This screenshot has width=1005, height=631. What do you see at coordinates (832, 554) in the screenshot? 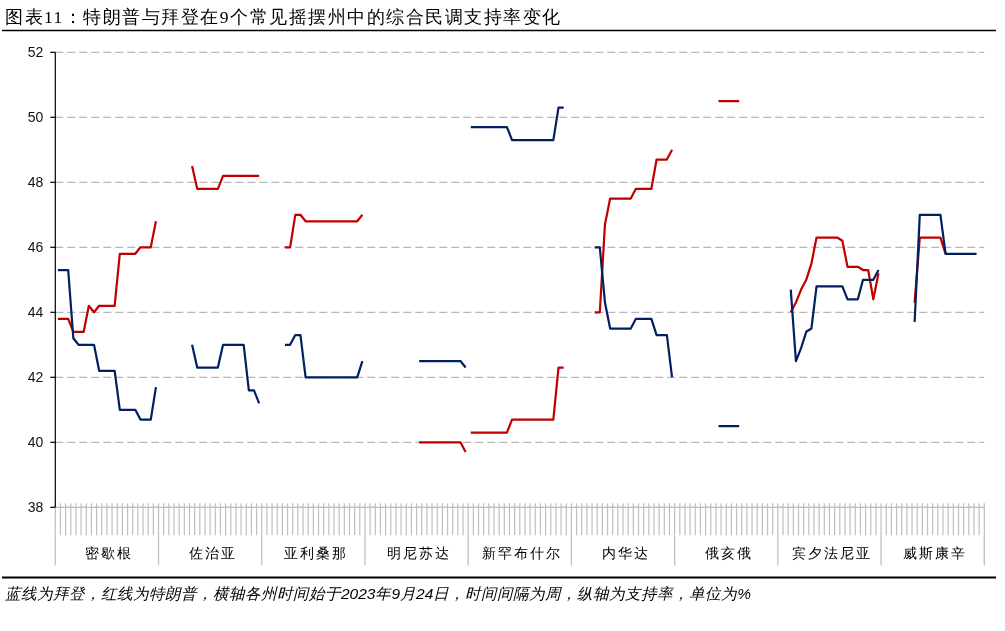
I see `x-tick-label: 宾夕法尼亚` at bounding box center [832, 554].